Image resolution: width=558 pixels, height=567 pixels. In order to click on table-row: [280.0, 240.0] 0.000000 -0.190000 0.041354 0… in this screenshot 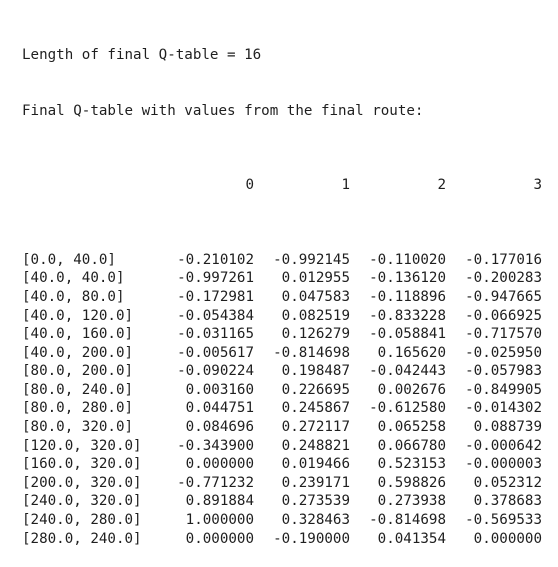, I will do `click(282, 539)`.